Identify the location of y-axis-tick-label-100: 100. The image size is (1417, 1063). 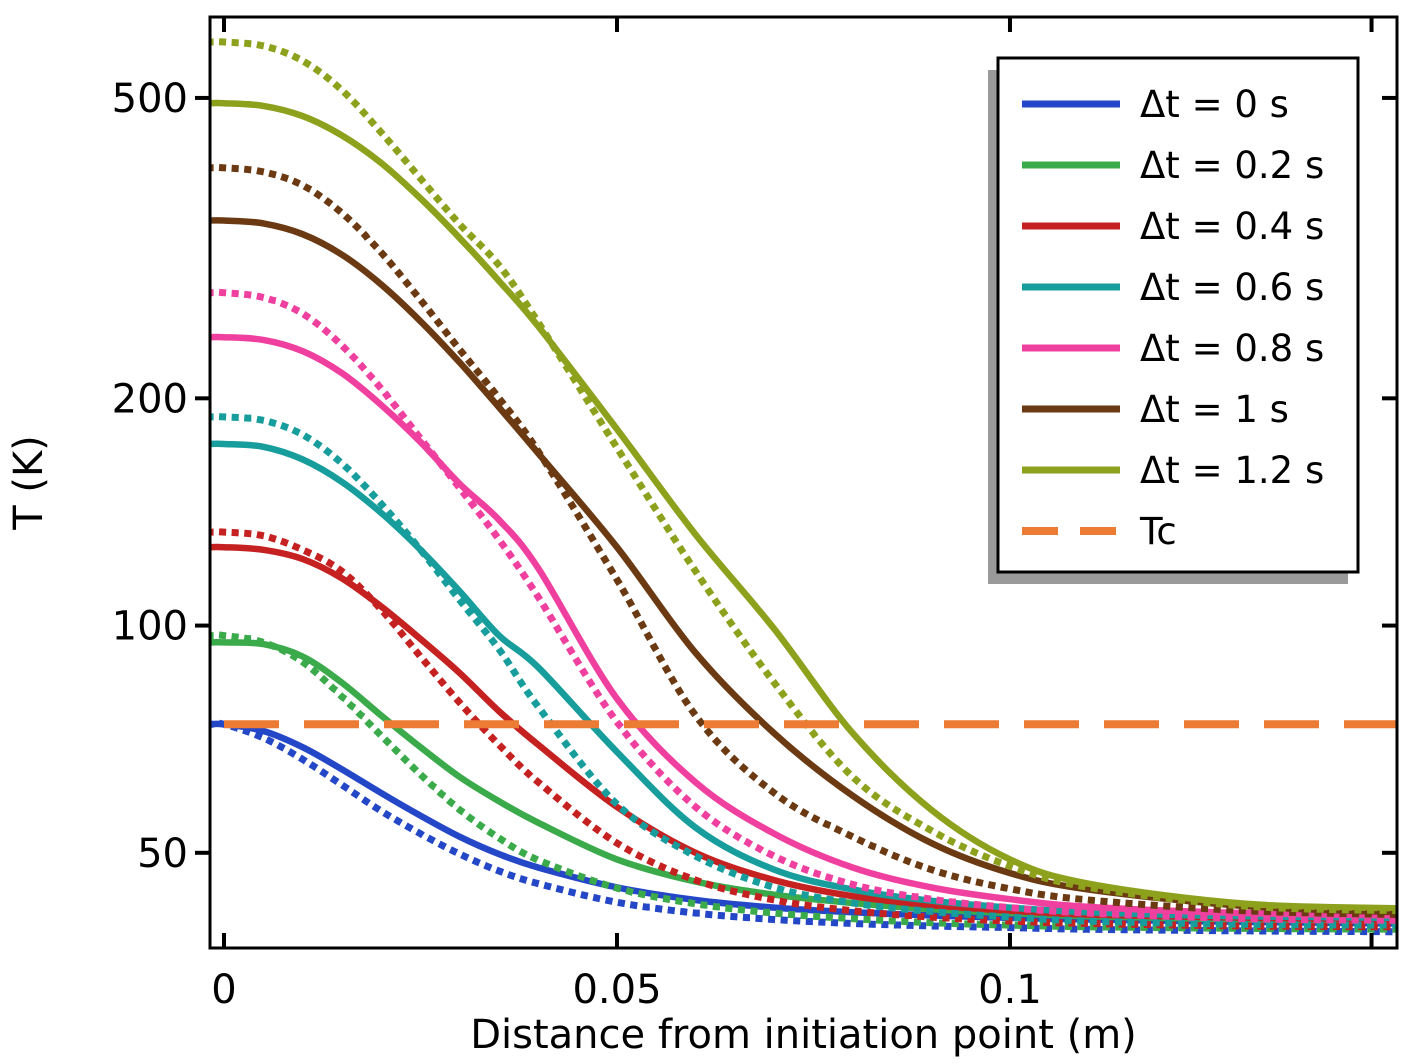
(150, 627).